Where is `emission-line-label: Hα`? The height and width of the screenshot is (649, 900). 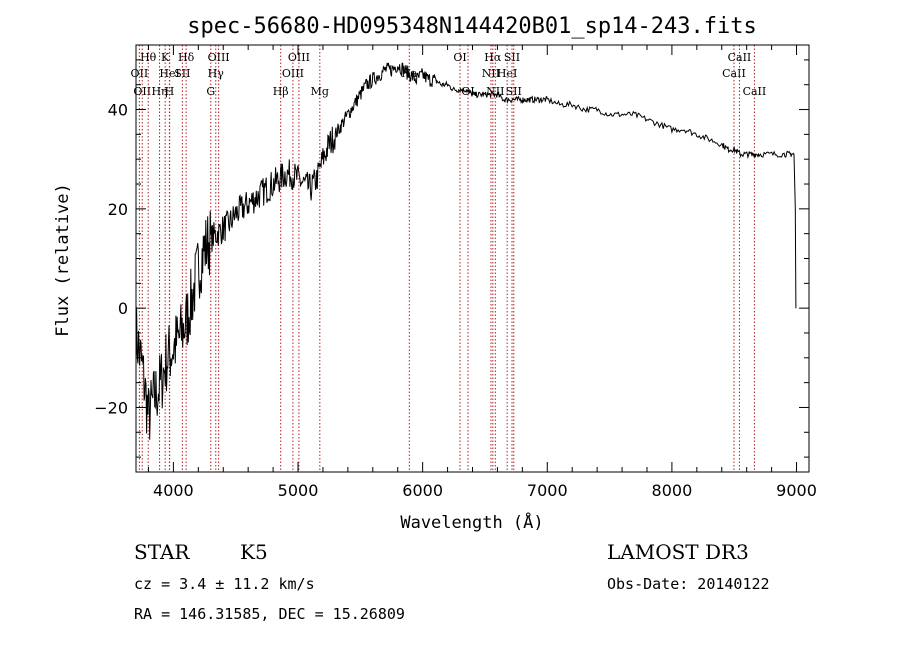
emission-line-label: Hα is located at coordinates (493, 57).